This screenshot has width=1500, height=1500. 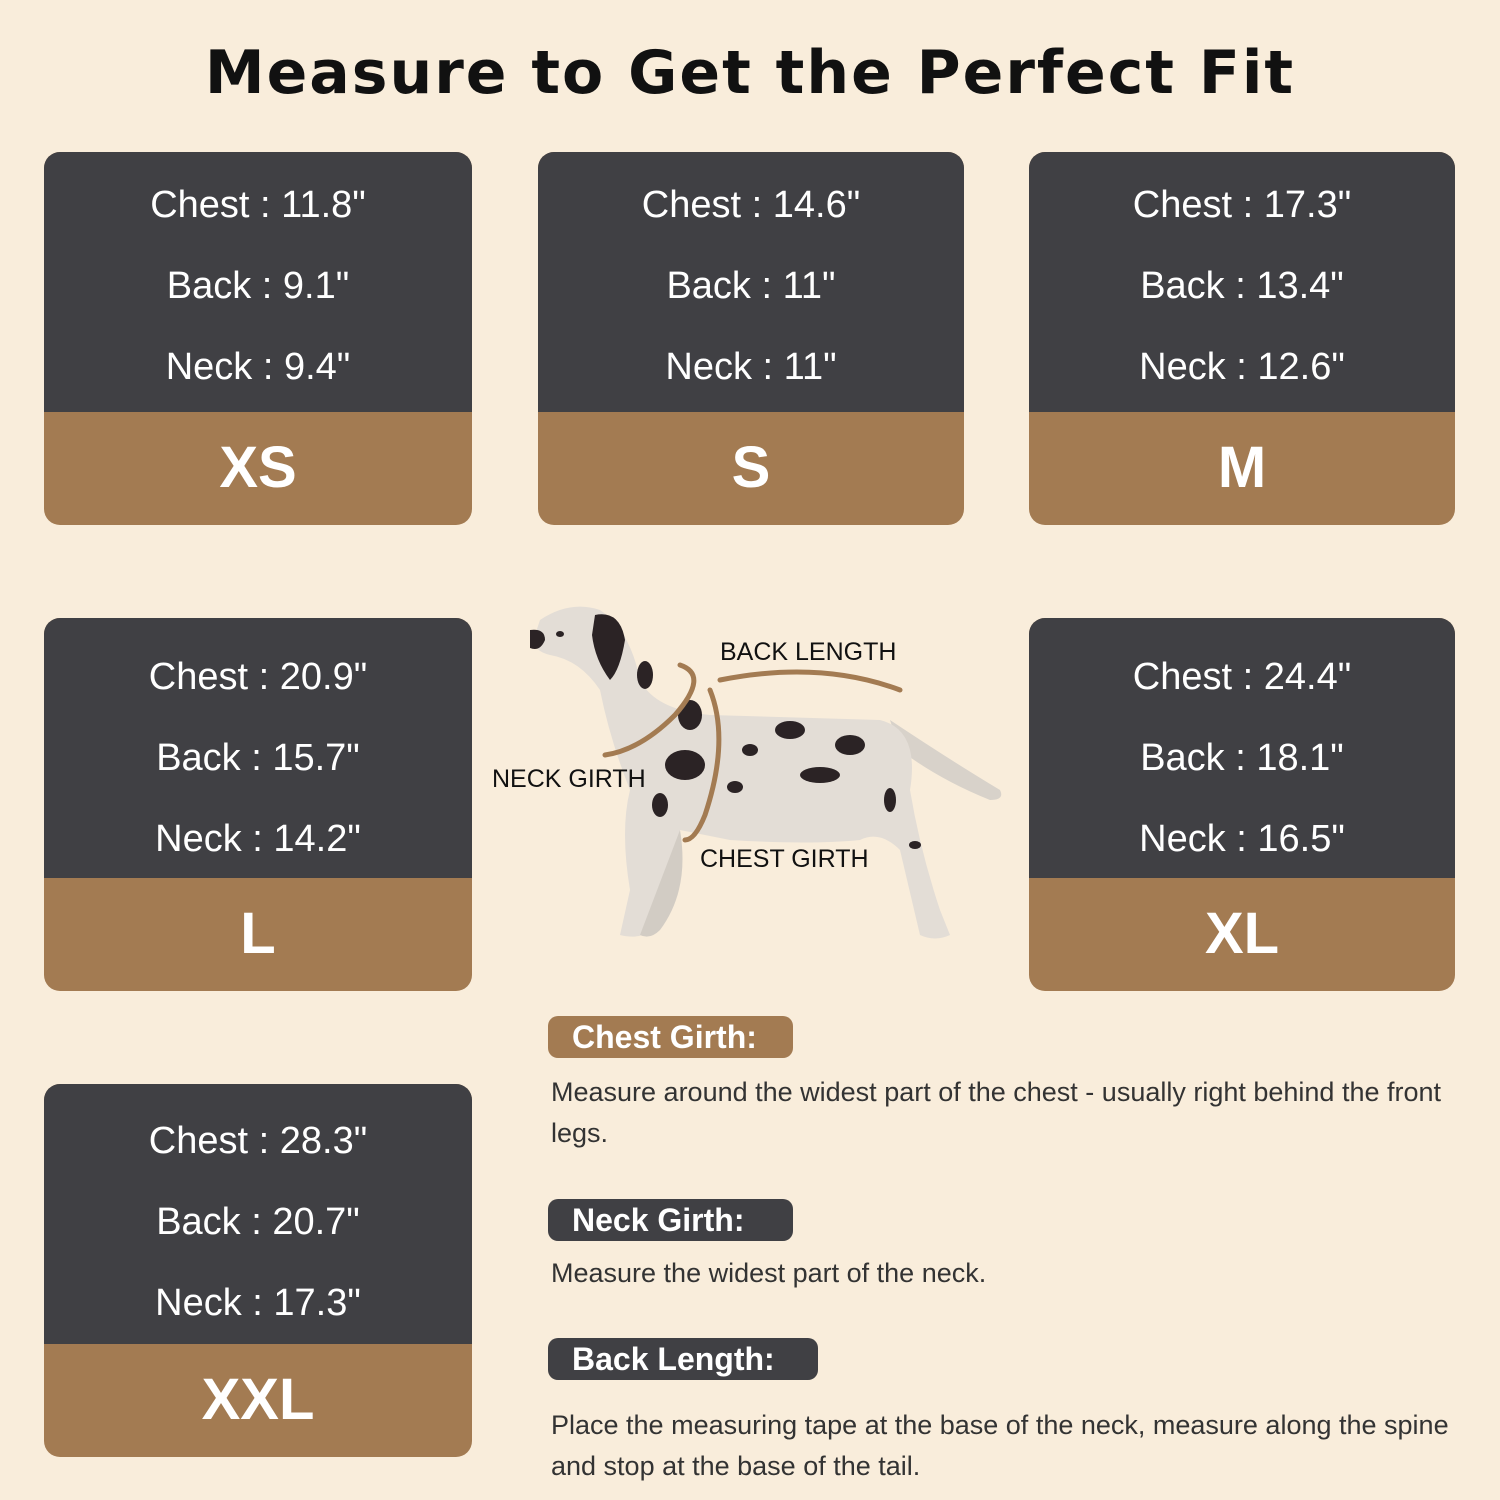 I want to click on neck-value: Neck : 14.2", so click(x=258, y=839).